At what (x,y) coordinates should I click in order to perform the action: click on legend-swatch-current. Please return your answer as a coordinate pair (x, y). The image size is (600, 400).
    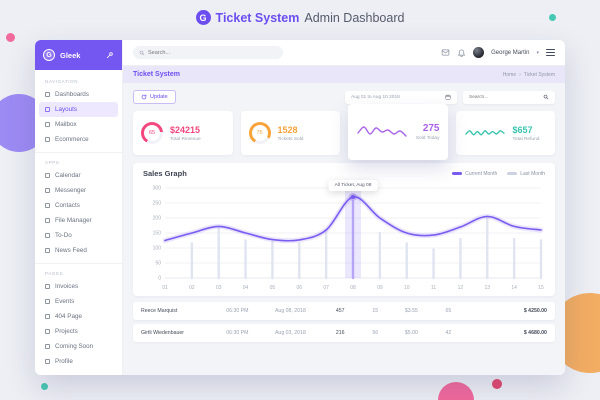
    Looking at the image, I should click on (457, 173).